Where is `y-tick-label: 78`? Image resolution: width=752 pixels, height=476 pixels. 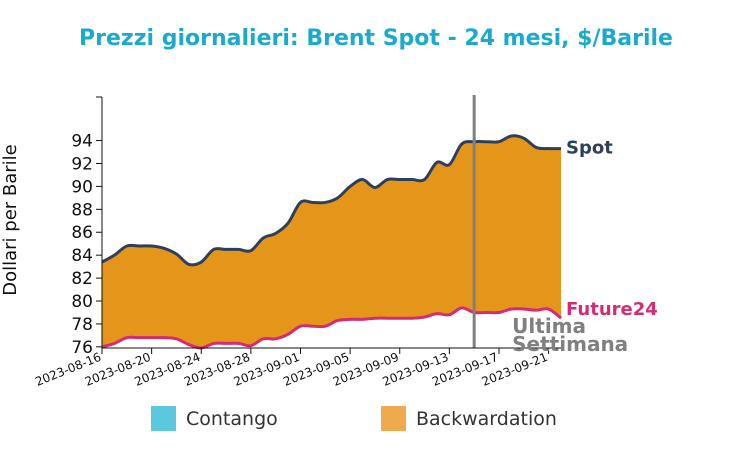 y-tick-label: 78 is located at coordinates (82, 325).